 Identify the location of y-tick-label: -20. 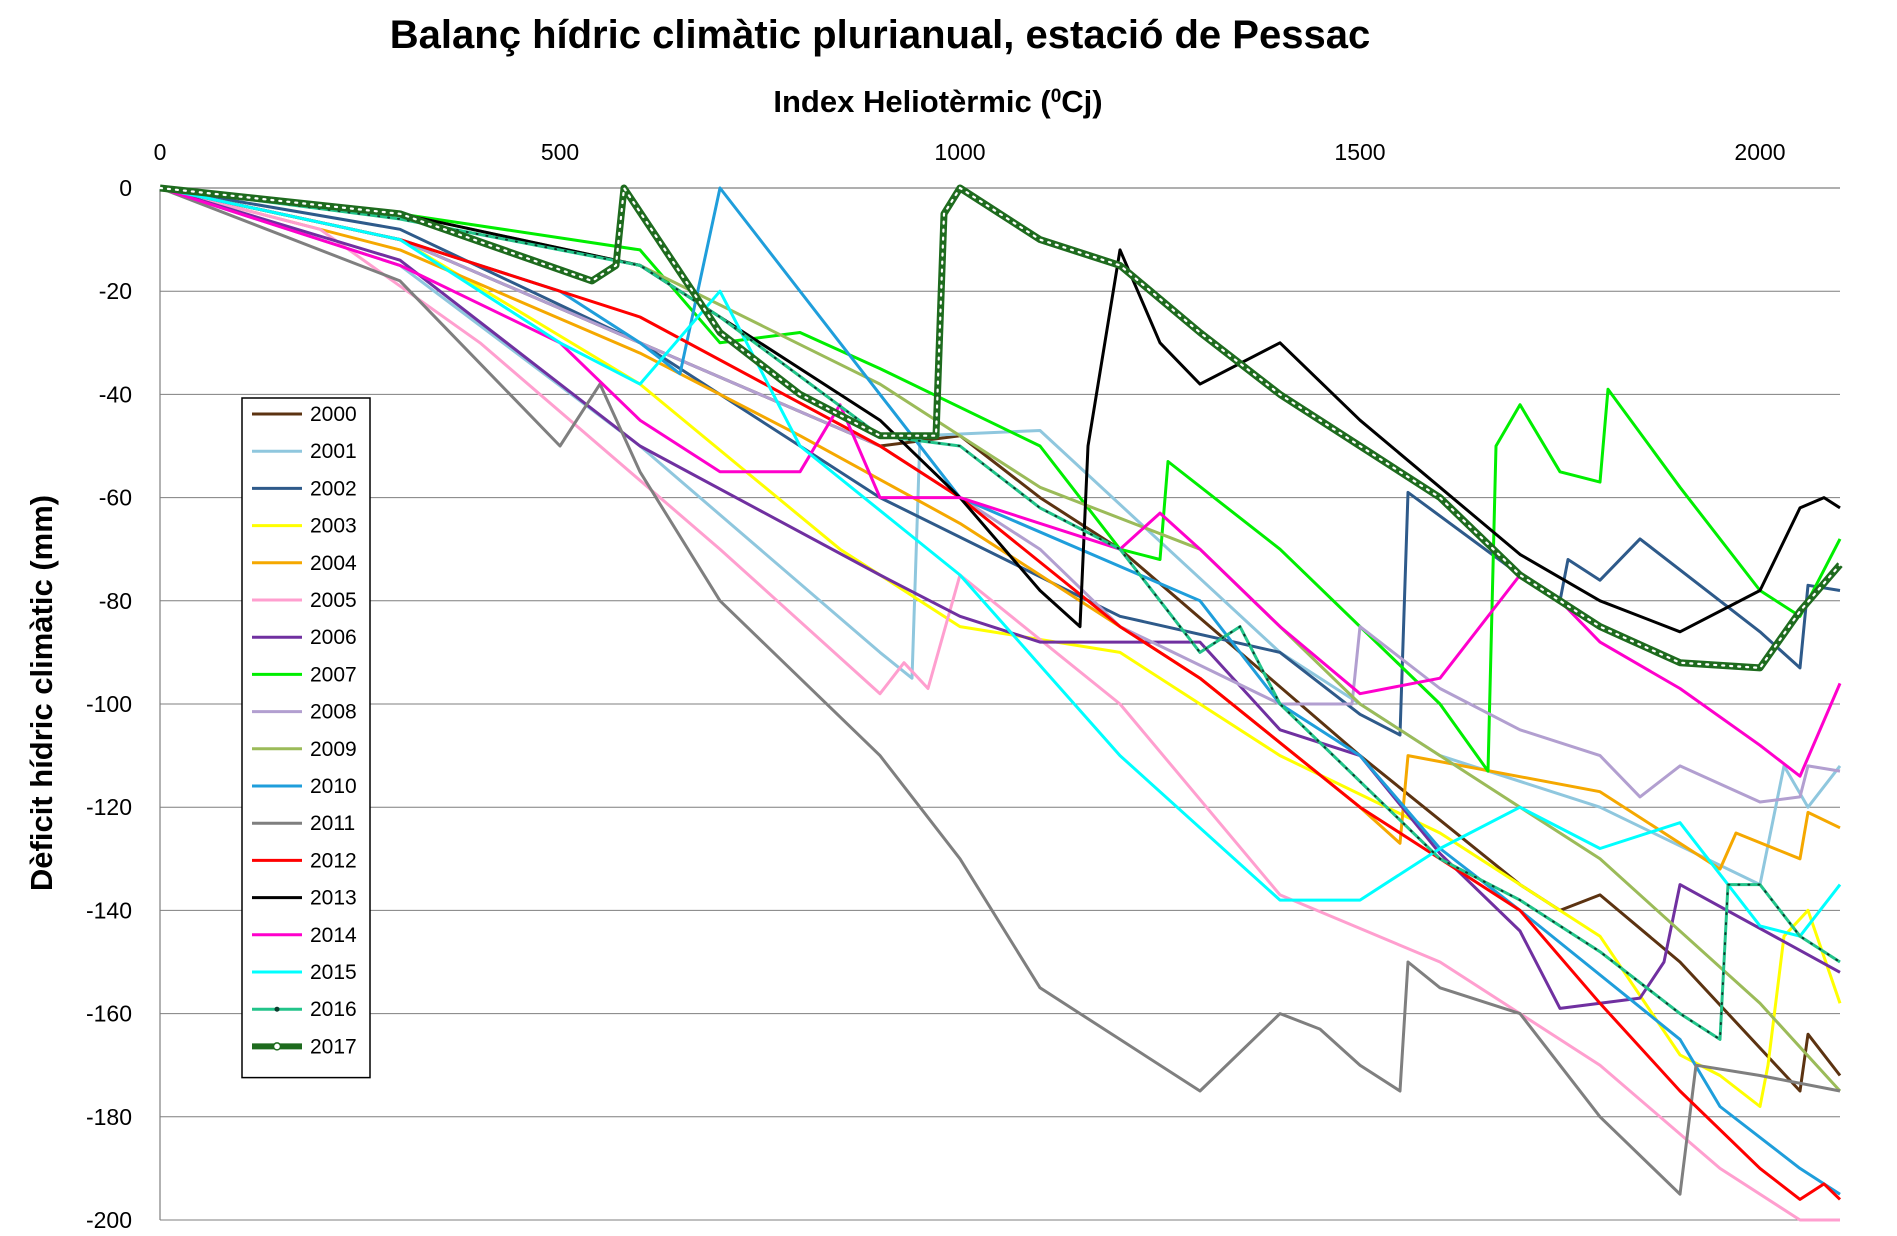
(115, 291).